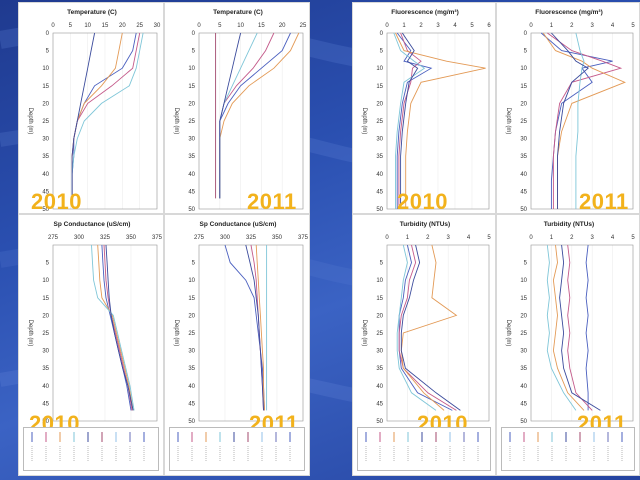 The image size is (640, 480). I want to click on x-tick-label: 4, so click(469, 238).